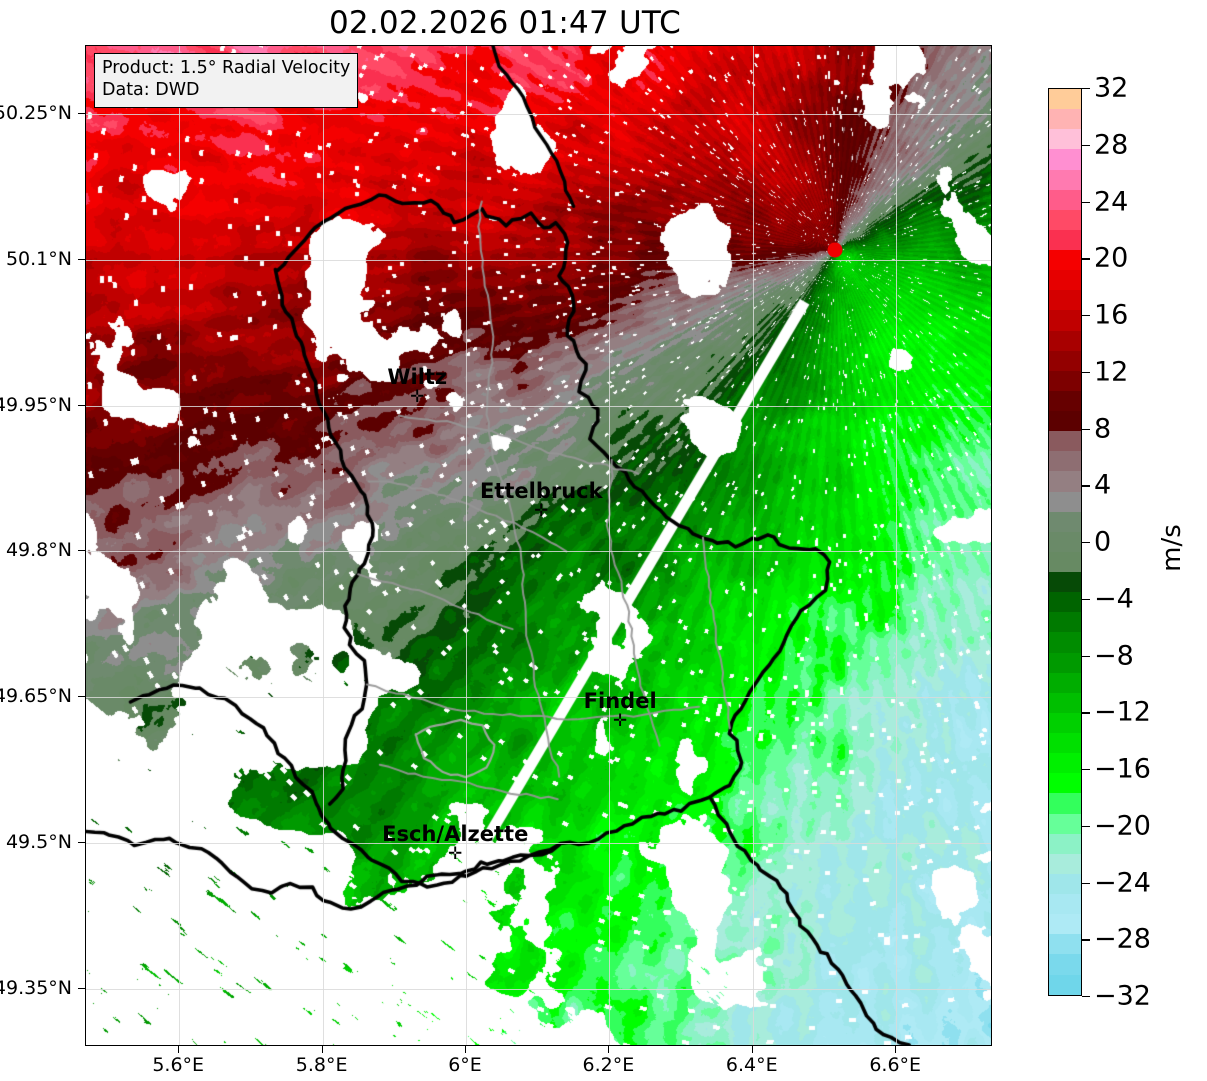  I want to click on colorbar-tick-label: 28, so click(1111, 145).